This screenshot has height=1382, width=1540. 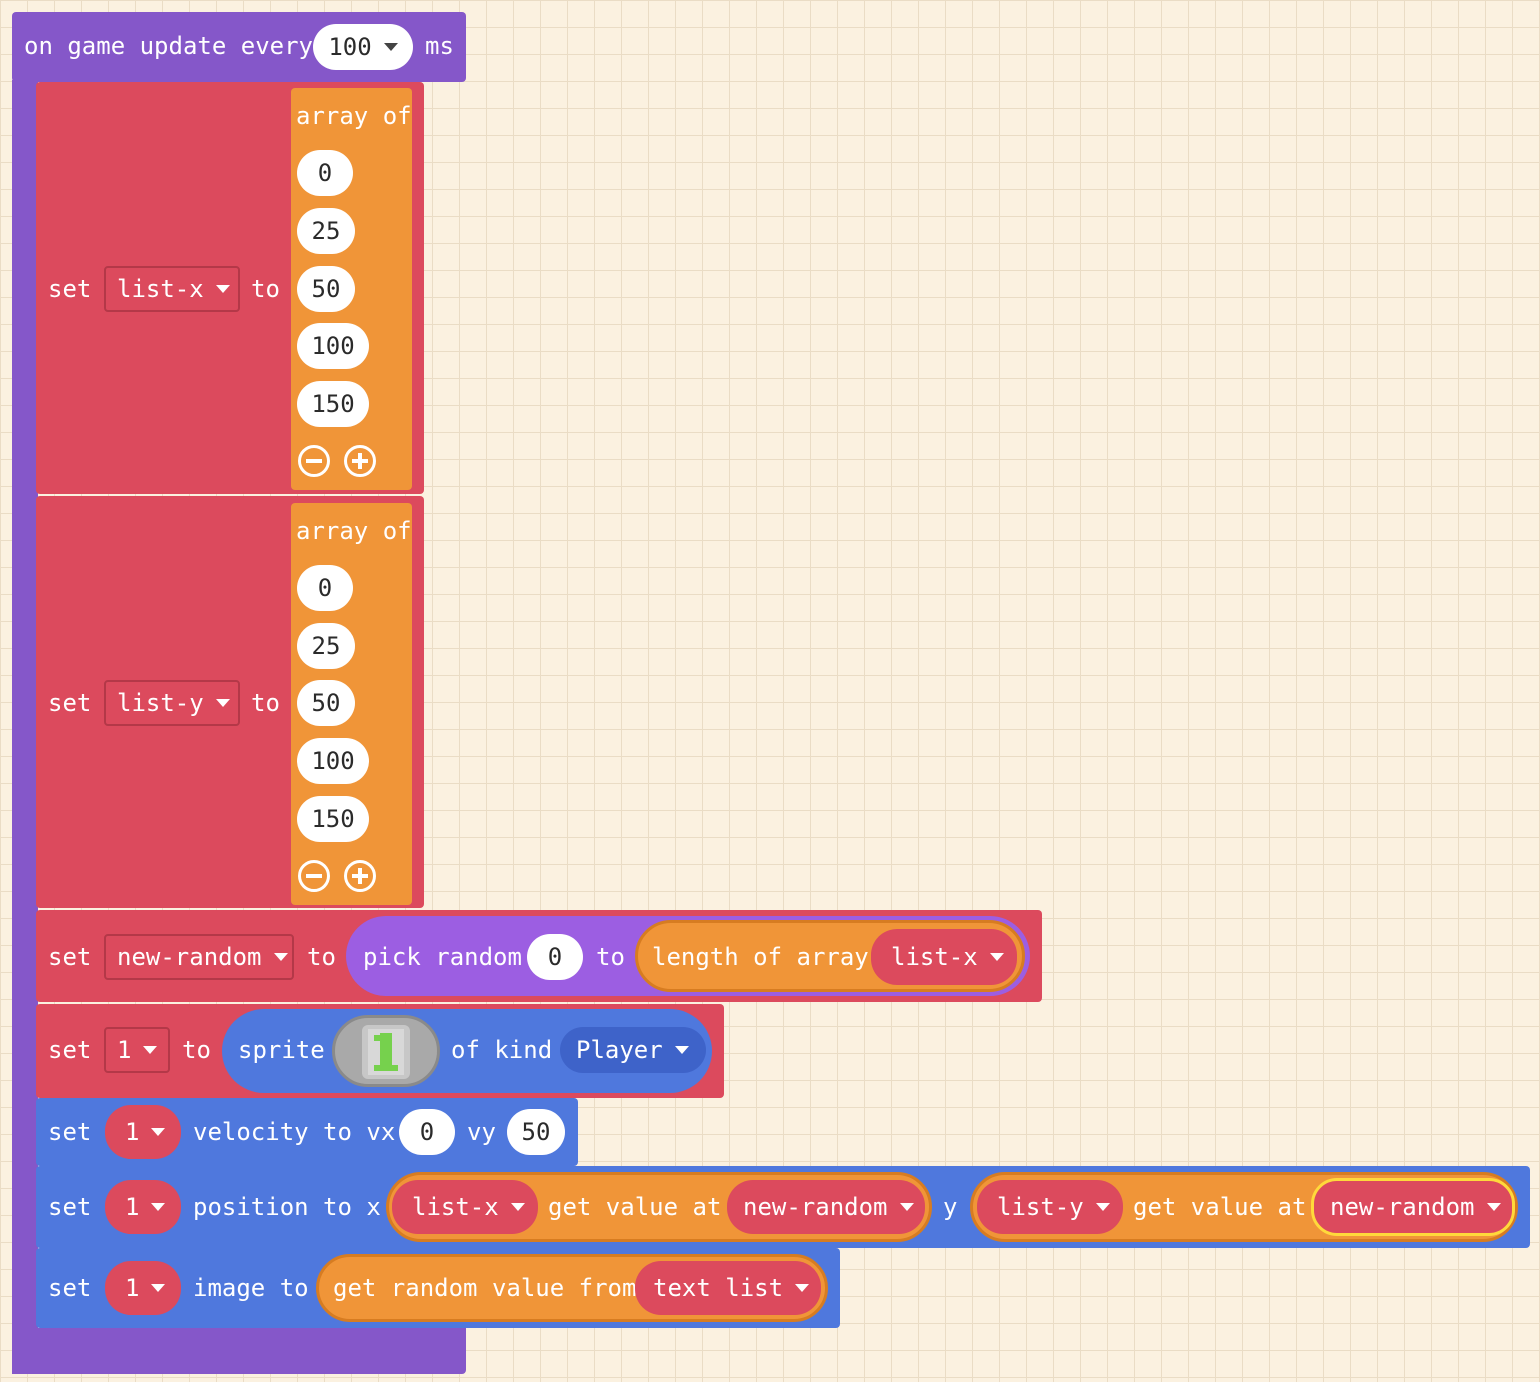 I want to click on event-block-left-rail, so click(x=25, y=727).